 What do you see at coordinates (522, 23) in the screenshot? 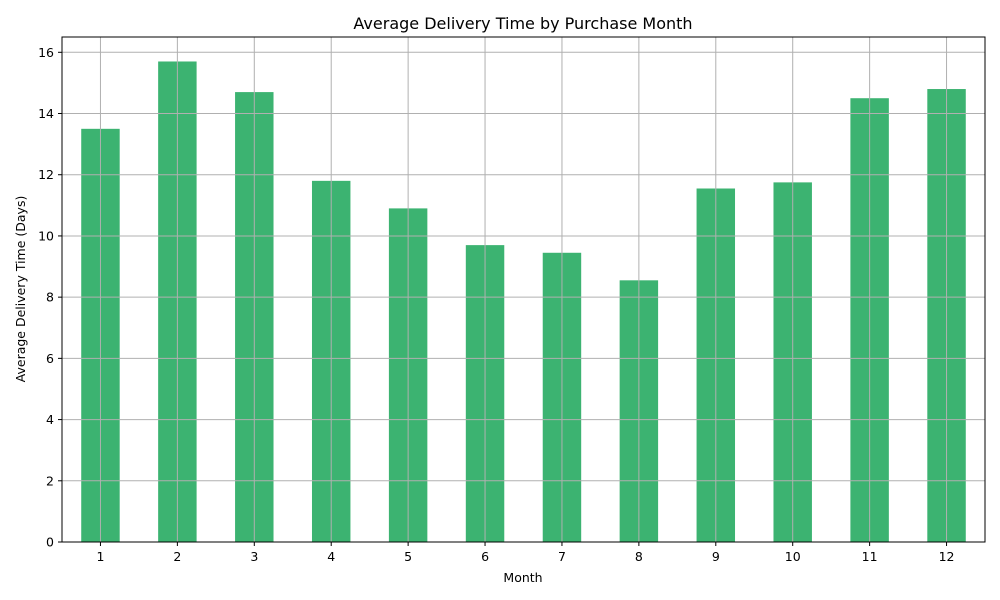
I see `chart-title: Average Delivery Time by Purchase Month` at bounding box center [522, 23].